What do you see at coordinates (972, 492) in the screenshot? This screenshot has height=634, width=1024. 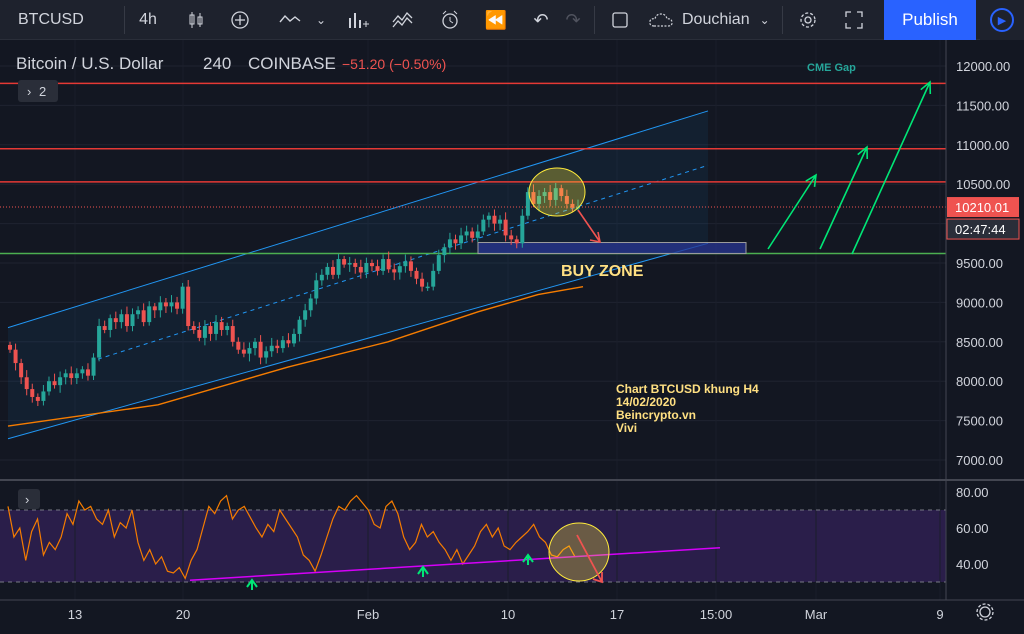 I see `rsi-tick-label: 80.00` at bounding box center [972, 492].